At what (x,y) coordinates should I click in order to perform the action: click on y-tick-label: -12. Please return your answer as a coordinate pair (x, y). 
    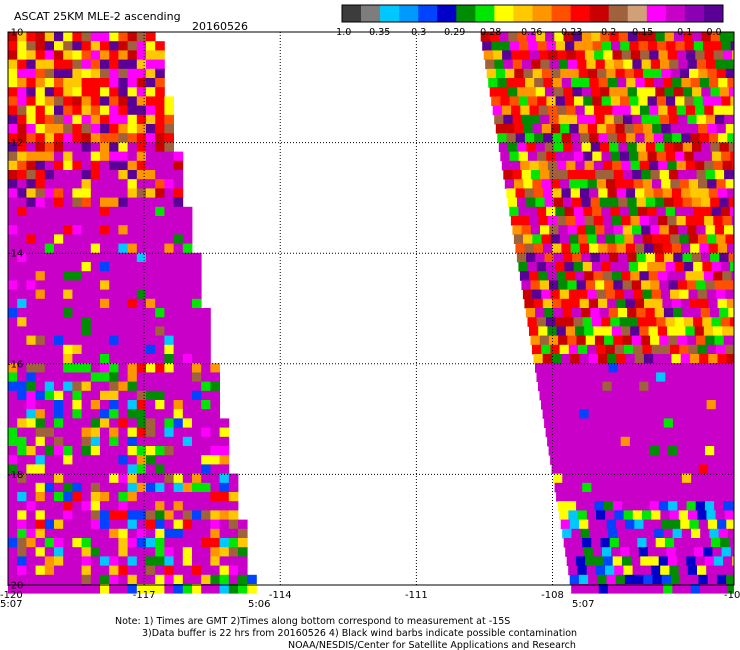
    Looking at the image, I should click on (15, 143).